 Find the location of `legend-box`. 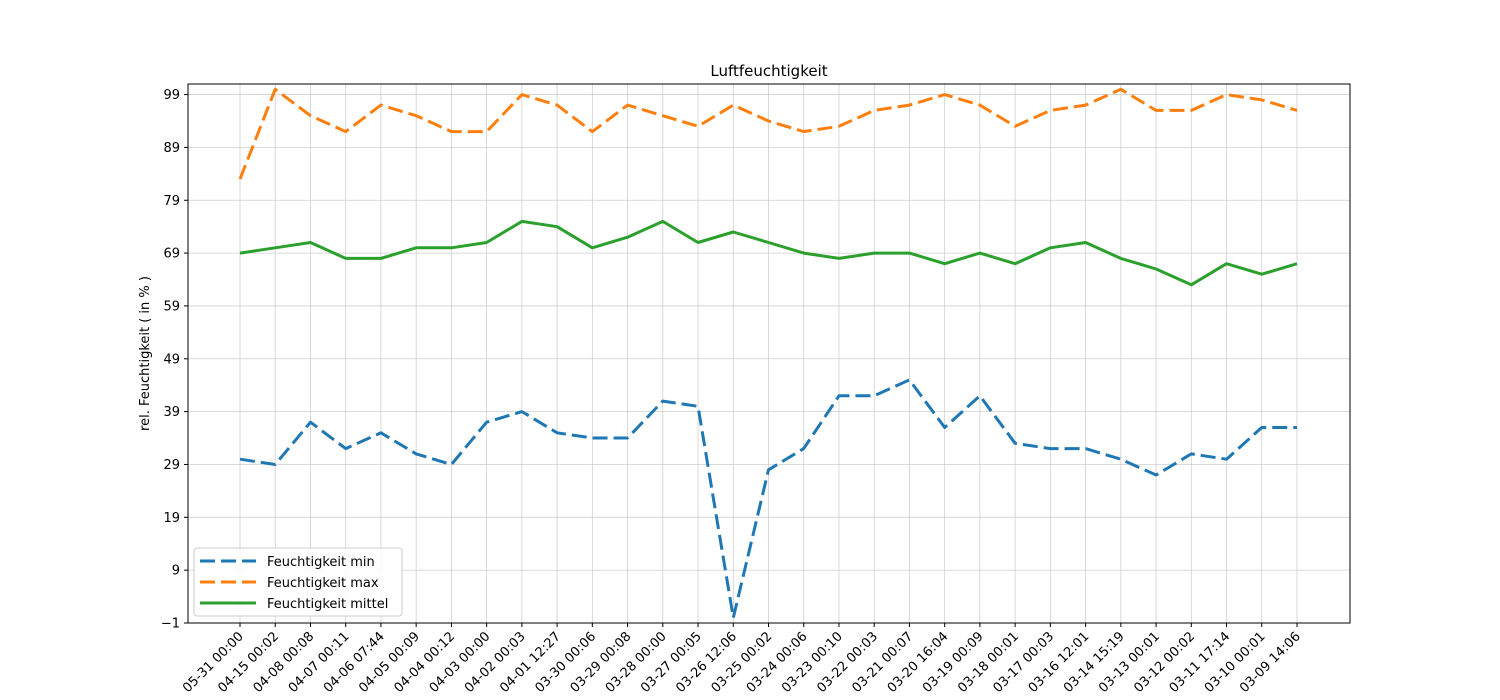

legend-box is located at coordinates (298, 582).